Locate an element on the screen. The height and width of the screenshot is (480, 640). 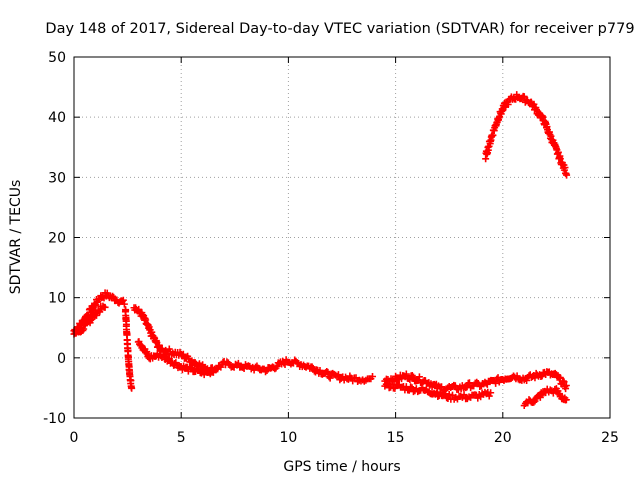
y-tick-label: 50 is located at coordinates (57, 58).